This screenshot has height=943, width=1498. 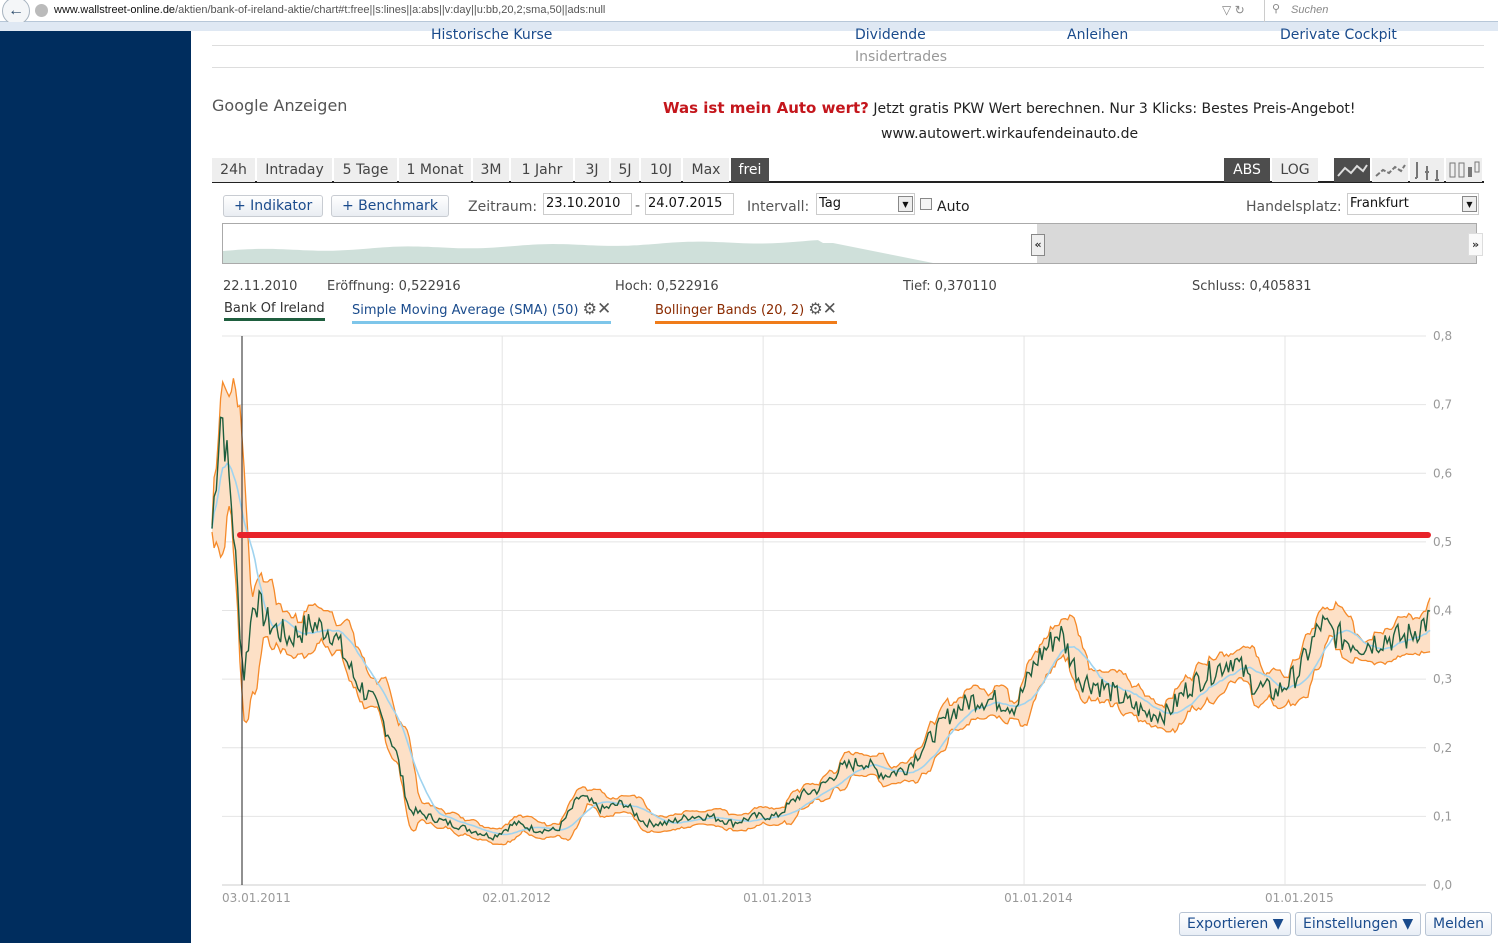 I want to click on nav-insidertrades: Insidertrades, so click(x=901, y=57).